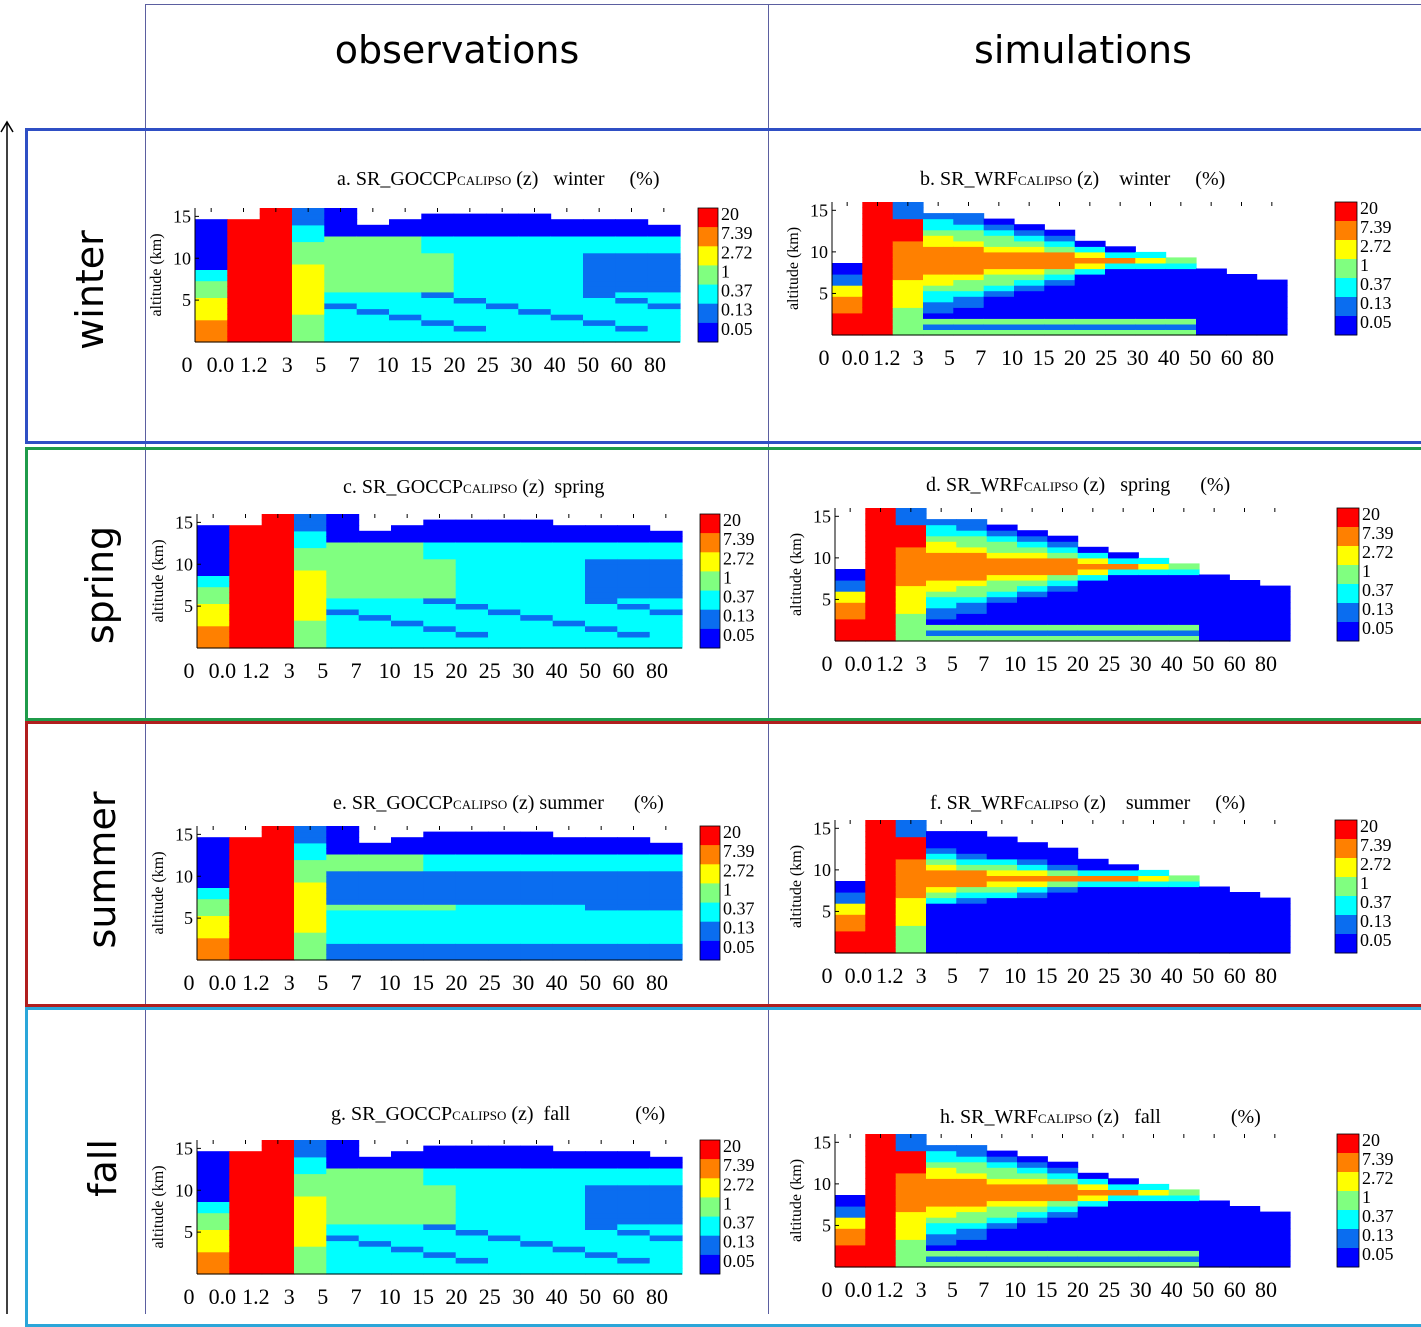  Describe the element at coordinates (918, 357) in the screenshot. I see `x-tick-label: 3` at that location.